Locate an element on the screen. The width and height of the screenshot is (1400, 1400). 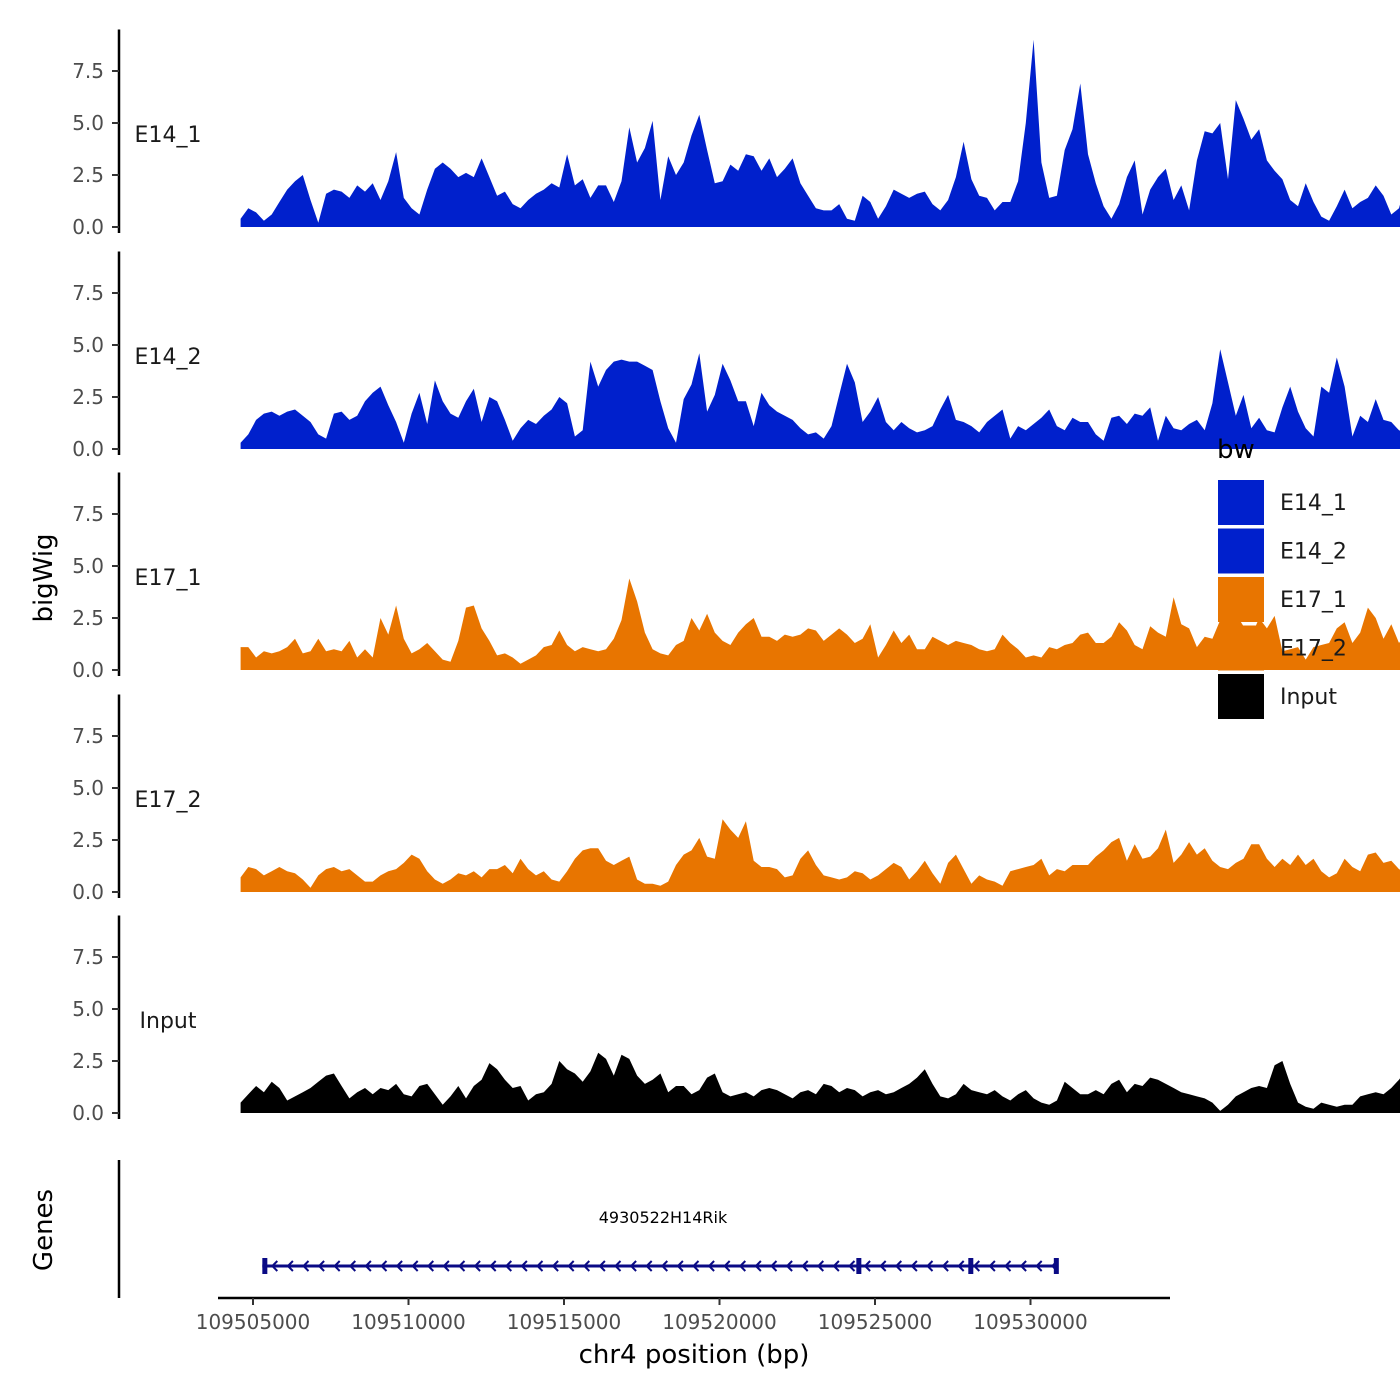
track-E14_2: 0.0 2.5 5.0 7.5 E14_2 is located at coordinates (736, 356).